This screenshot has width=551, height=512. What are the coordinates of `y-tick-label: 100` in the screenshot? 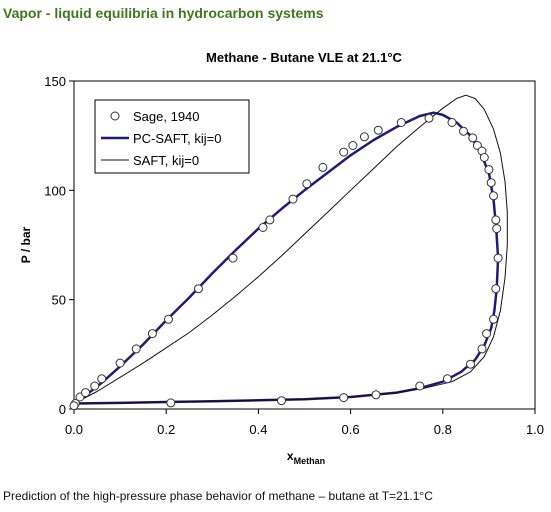 It's located at (55, 190).